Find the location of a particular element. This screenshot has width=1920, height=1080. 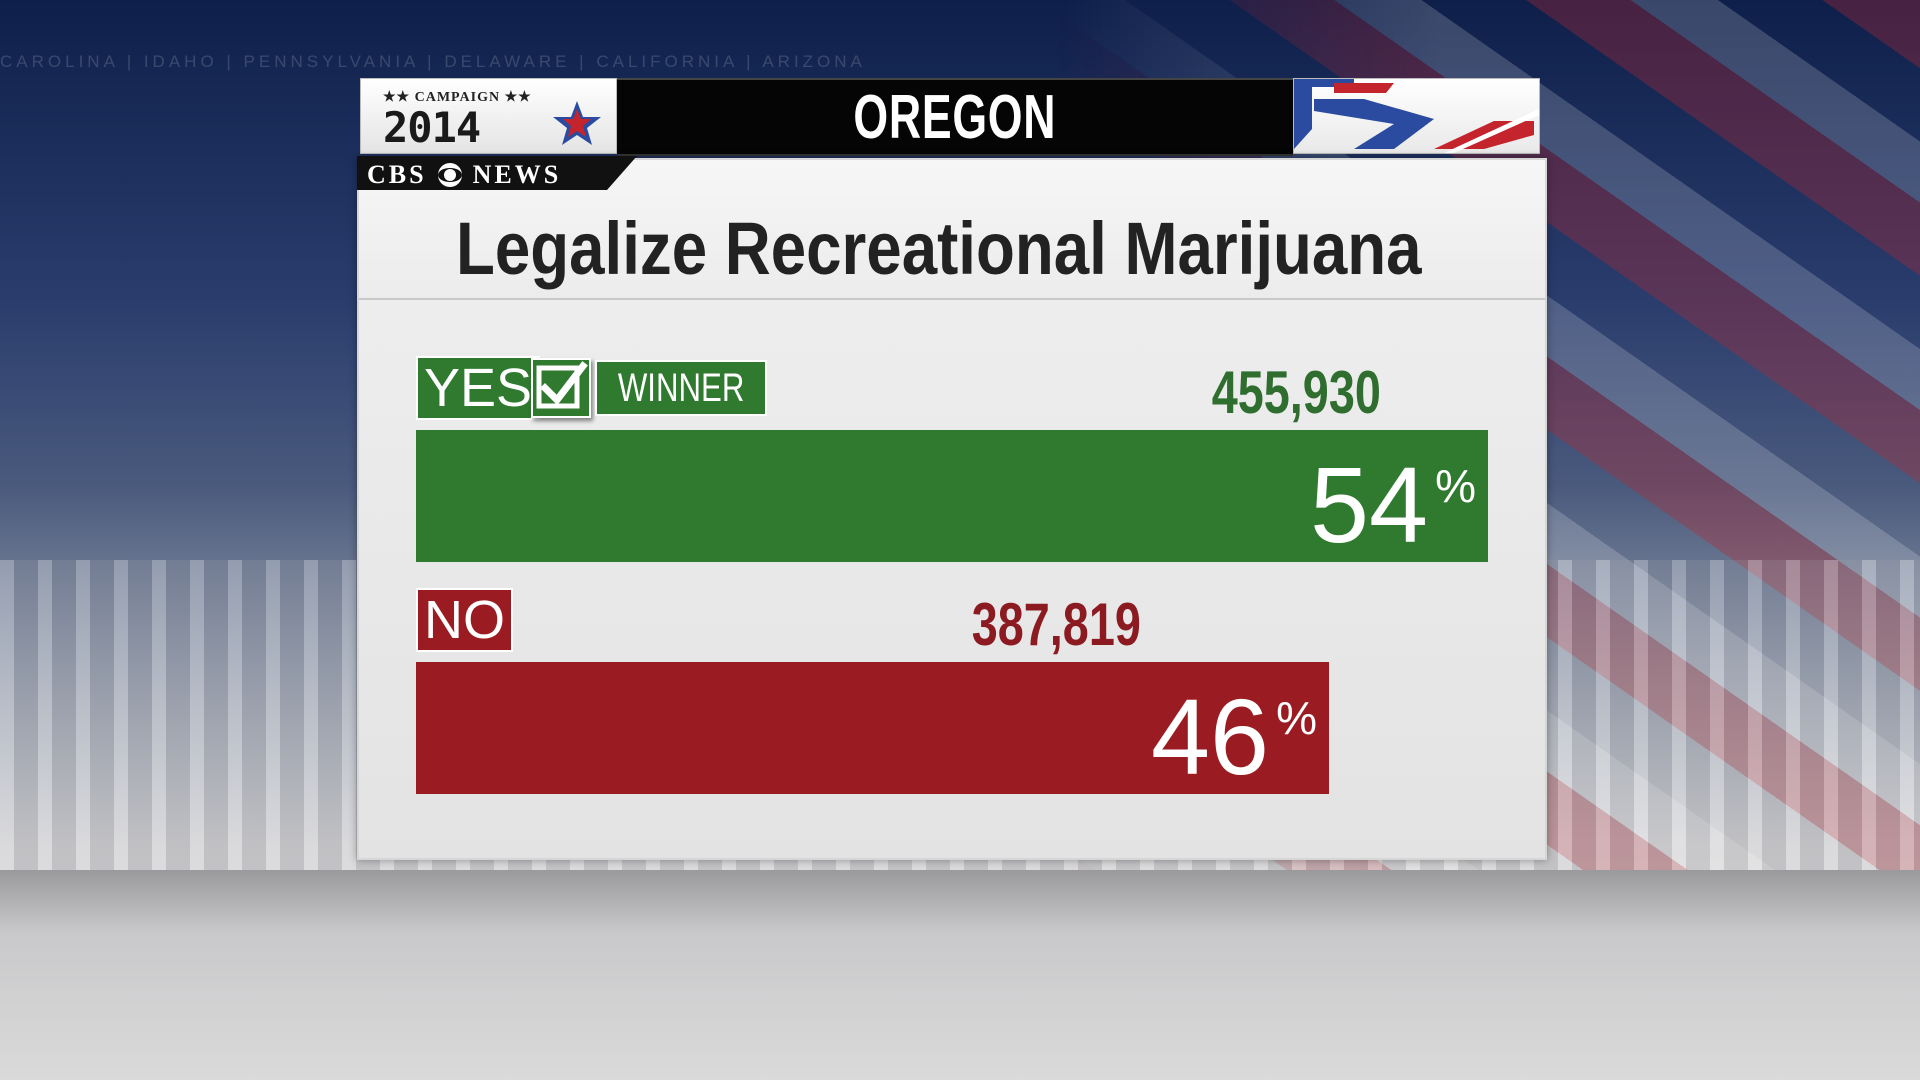

title-area: Legalize Recreational Marijuana is located at coordinates (952, 230).